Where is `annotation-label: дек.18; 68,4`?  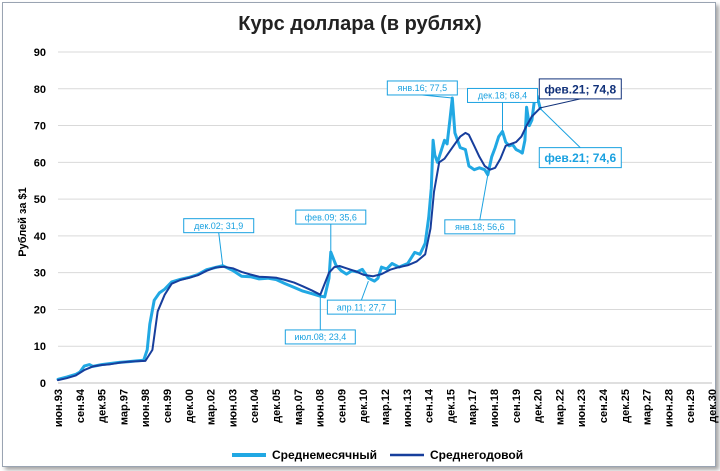 annotation-label: дек.18; 68,4 is located at coordinates (502, 96).